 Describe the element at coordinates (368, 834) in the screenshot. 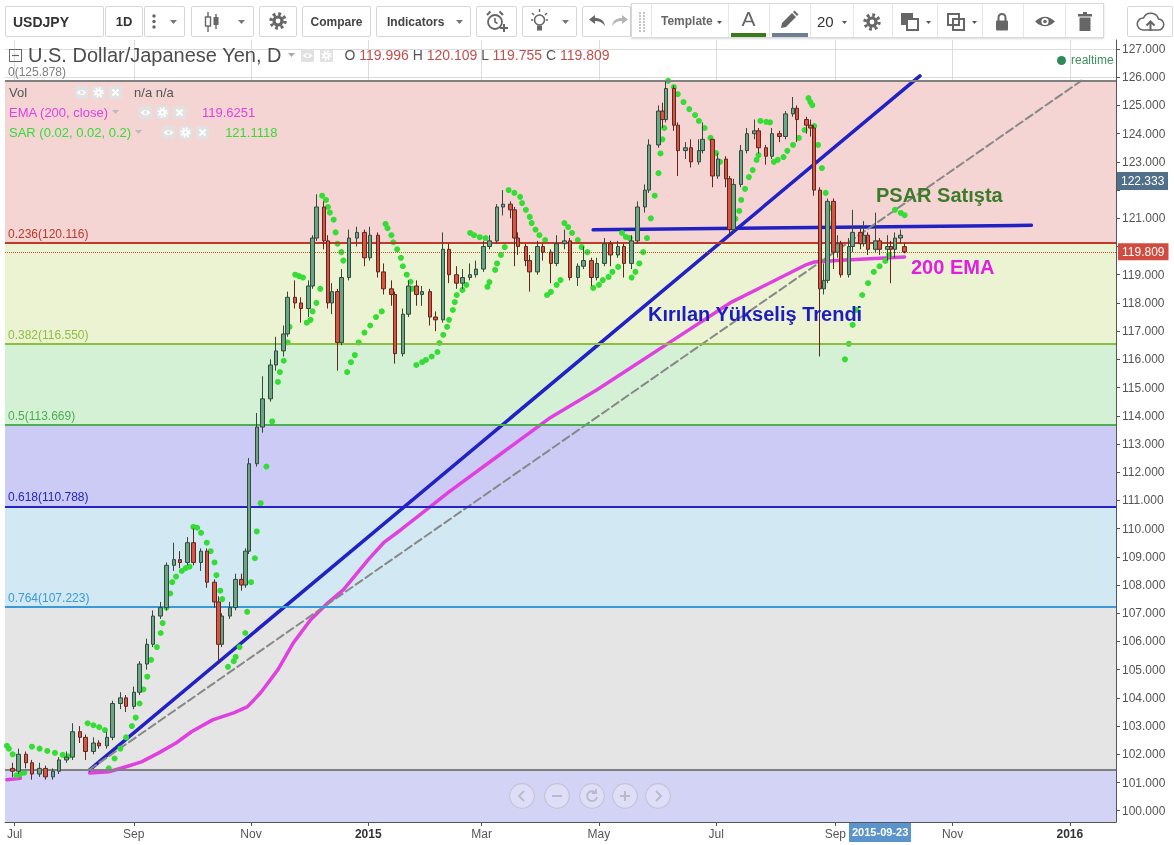

I see `x-tick-label: 2015` at that location.